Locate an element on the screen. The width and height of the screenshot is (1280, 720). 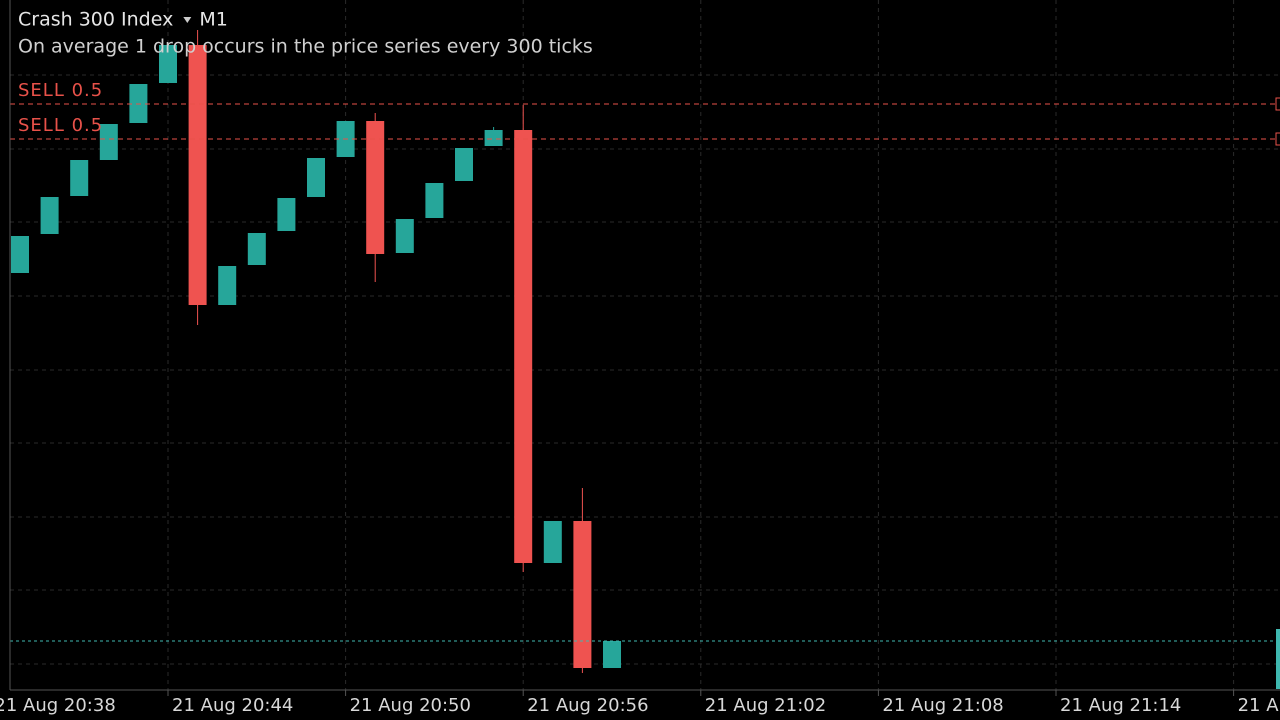
x-tick-label: 21 Aug 21:20 is located at coordinates (1259, 705).